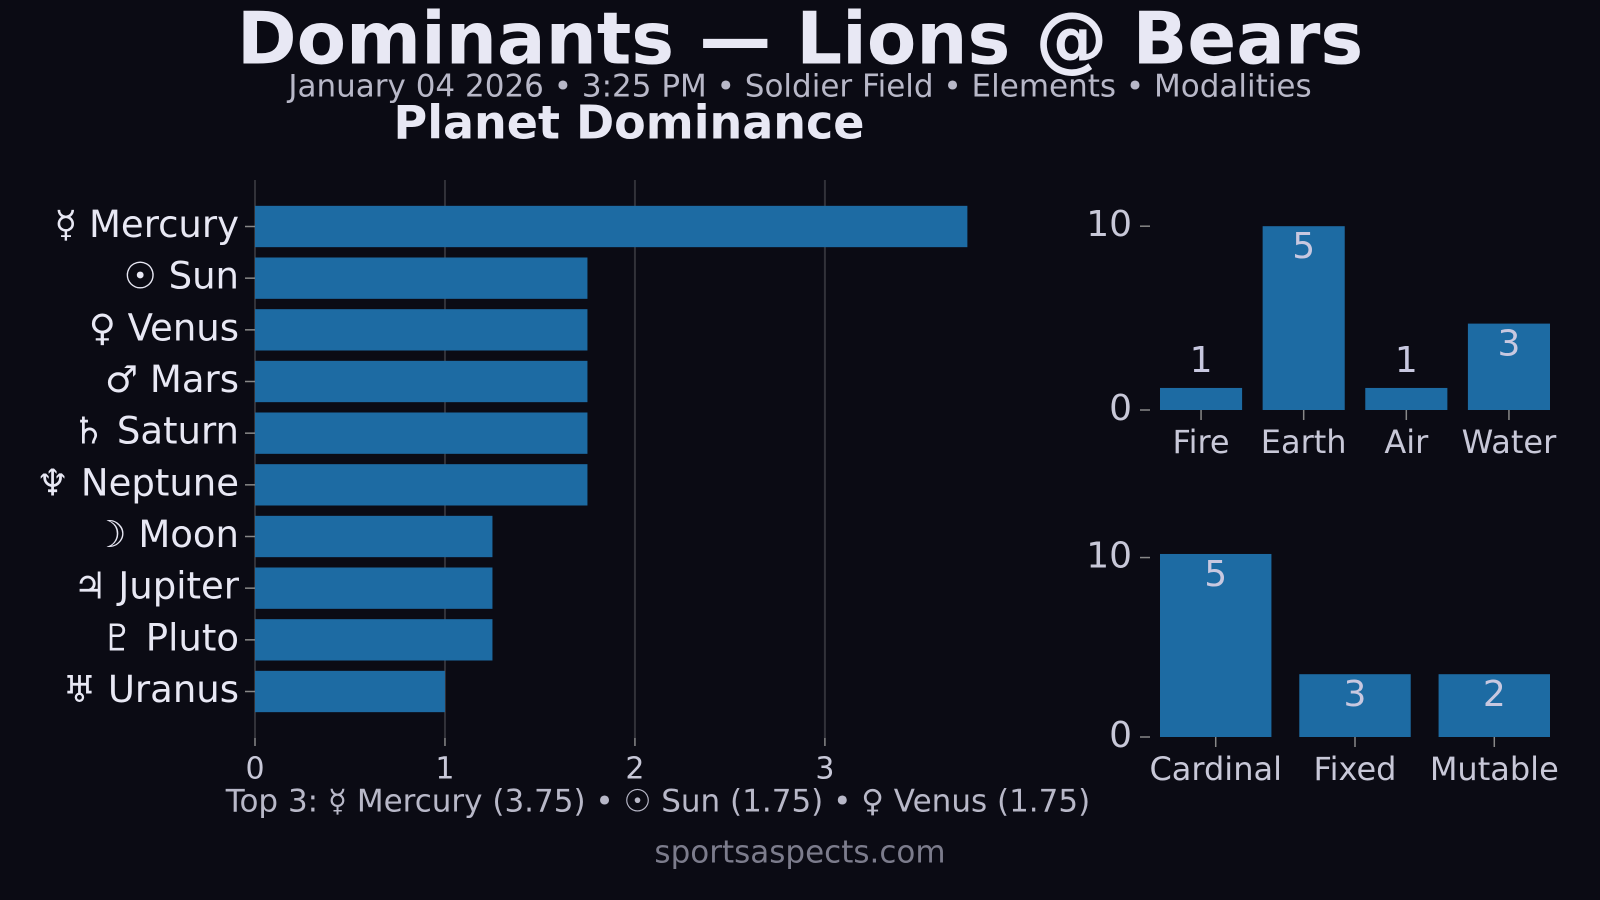 Image resolution: width=1600 pixels, height=900 pixels. Describe the element at coordinates (181, 276) in the screenshot. I see `y-tick-label: ☉ Sun` at that location.